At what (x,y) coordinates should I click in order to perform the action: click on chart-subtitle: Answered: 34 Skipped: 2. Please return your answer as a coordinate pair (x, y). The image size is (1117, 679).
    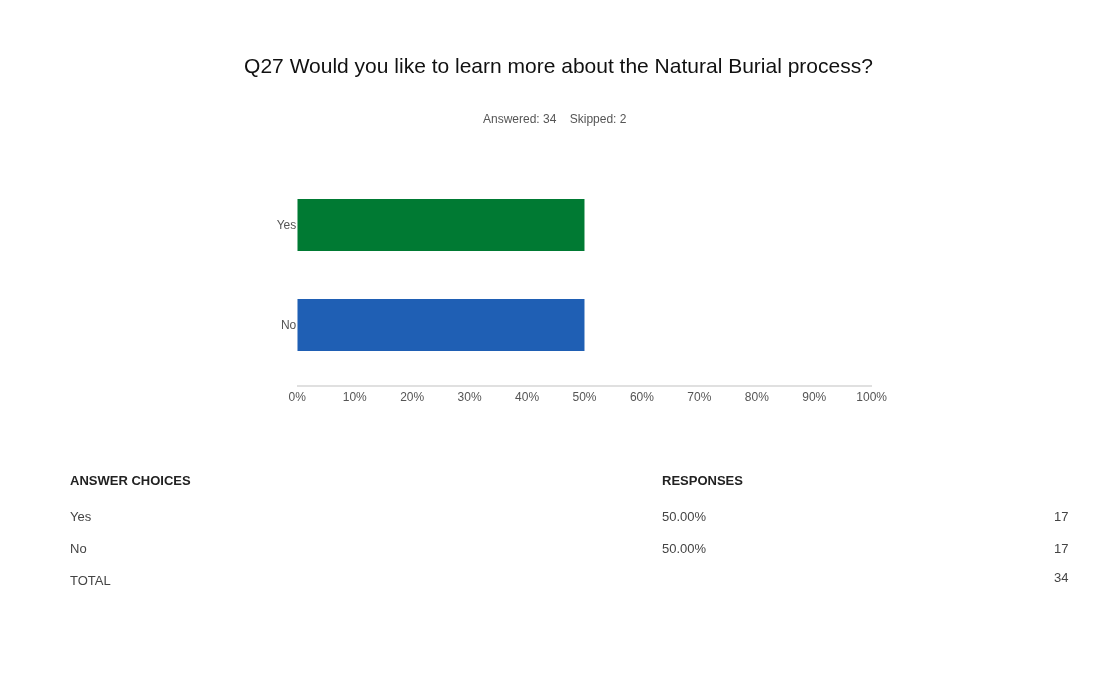
    Looking at the image, I should click on (555, 119).